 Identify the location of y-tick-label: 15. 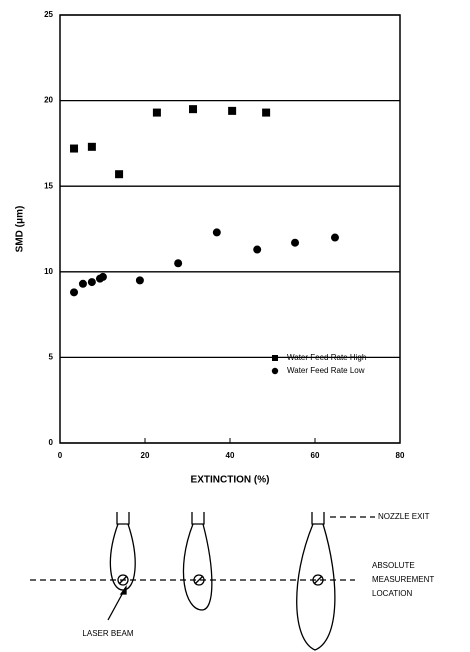
(48, 185).